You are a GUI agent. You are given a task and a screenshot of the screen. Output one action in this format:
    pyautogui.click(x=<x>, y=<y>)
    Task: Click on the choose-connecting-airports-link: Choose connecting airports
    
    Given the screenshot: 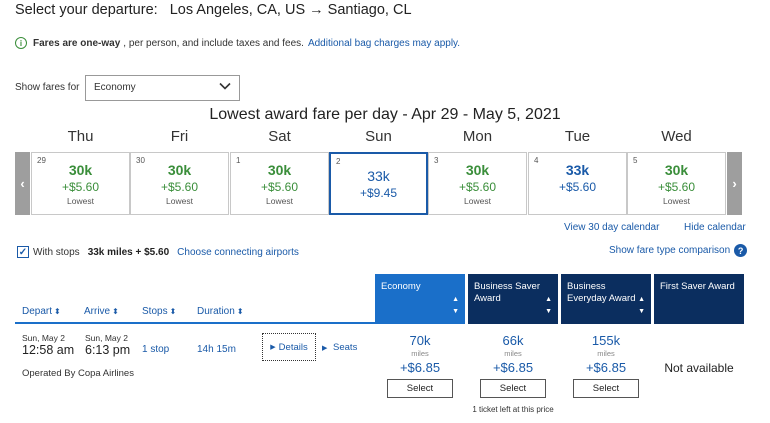 What is the action you would take?
    pyautogui.click(x=238, y=252)
    